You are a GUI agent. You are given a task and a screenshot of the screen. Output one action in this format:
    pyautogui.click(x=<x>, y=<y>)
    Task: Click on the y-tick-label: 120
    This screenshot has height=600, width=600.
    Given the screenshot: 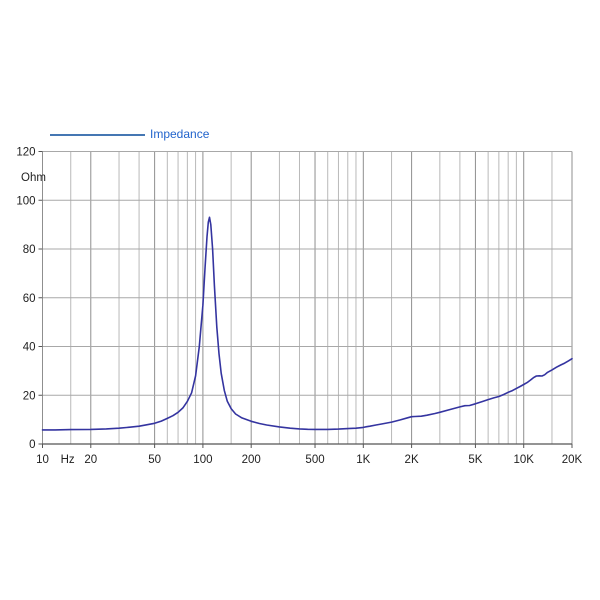 What is the action you would take?
    pyautogui.click(x=25, y=153)
    